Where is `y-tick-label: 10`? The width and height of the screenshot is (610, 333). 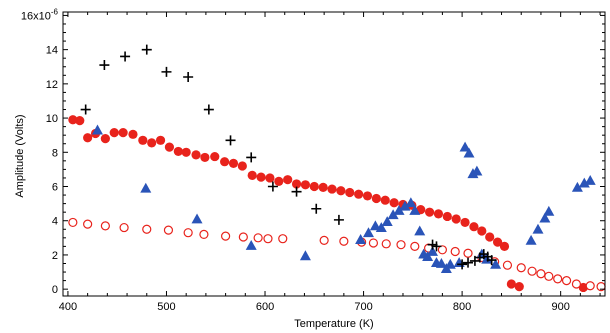
y-tick-label: 10 is located at coordinates (52, 119).